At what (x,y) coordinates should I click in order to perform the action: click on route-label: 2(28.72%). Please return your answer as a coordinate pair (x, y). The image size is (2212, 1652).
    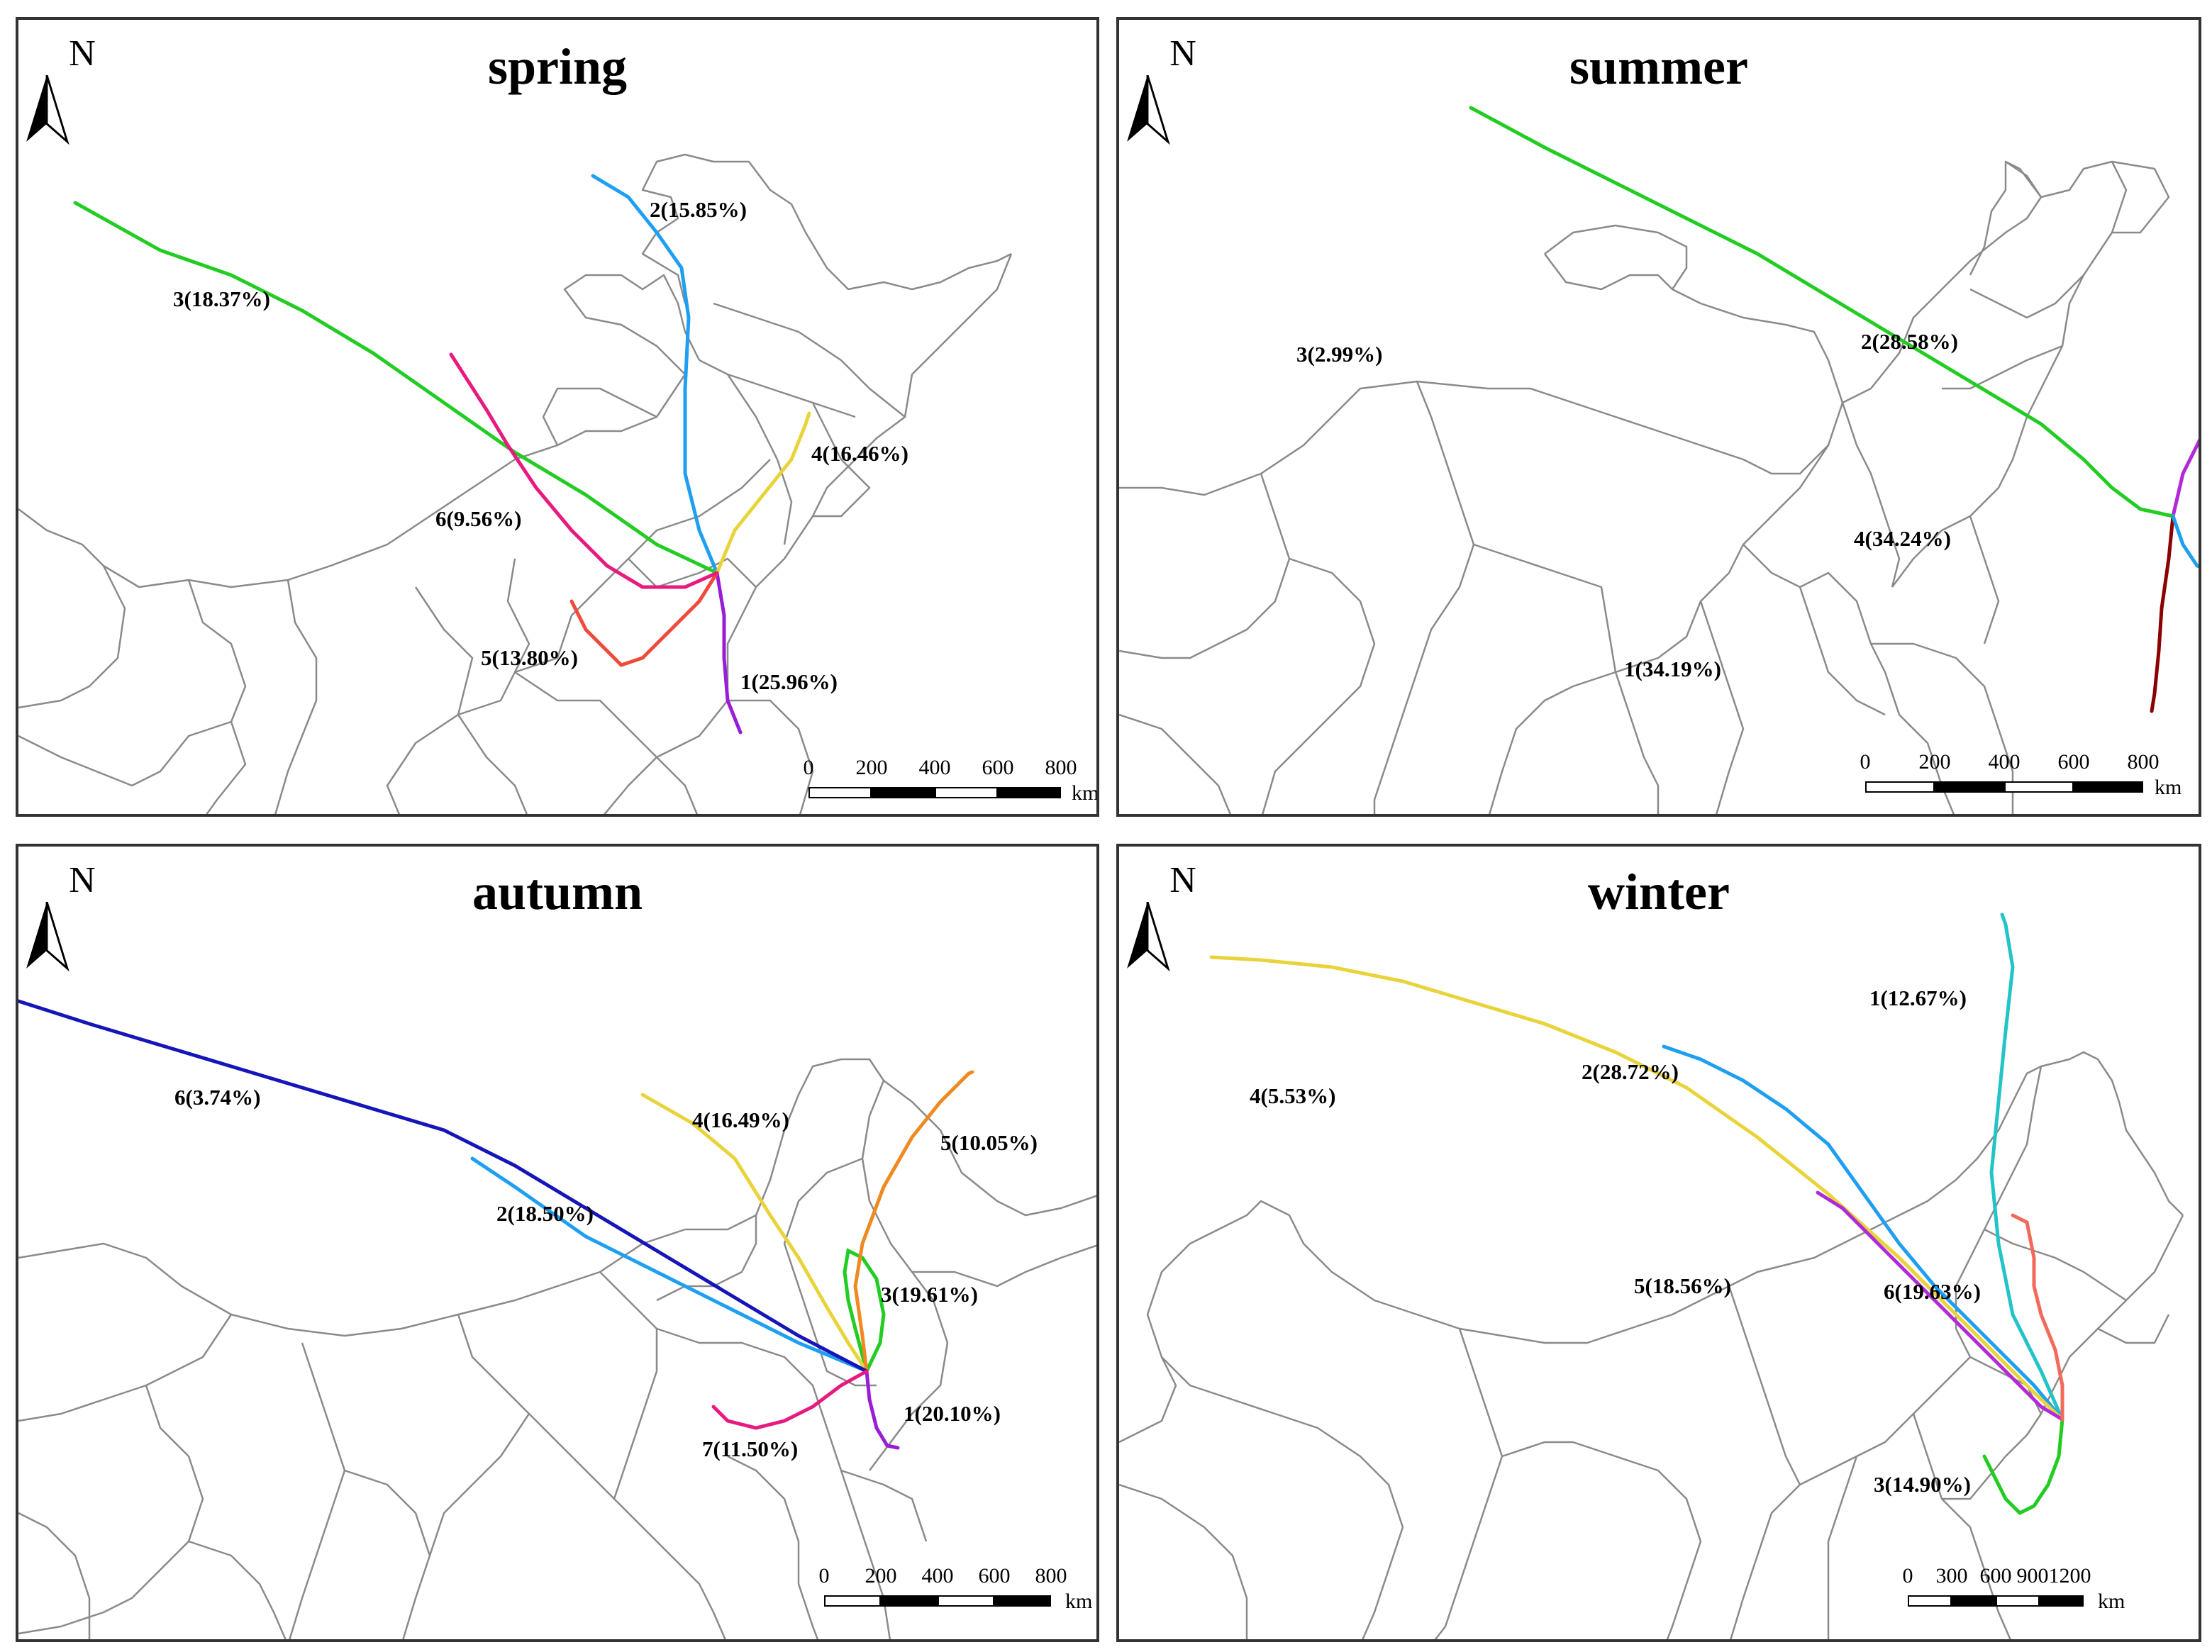
    Looking at the image, I should click on (1630, 1071).